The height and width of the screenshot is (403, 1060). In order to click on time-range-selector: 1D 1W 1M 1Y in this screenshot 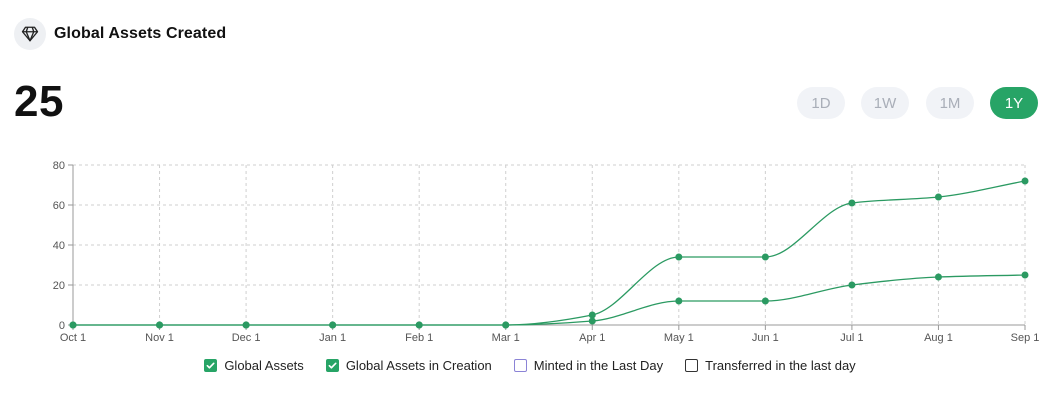, I will do `click(530, 103)`.